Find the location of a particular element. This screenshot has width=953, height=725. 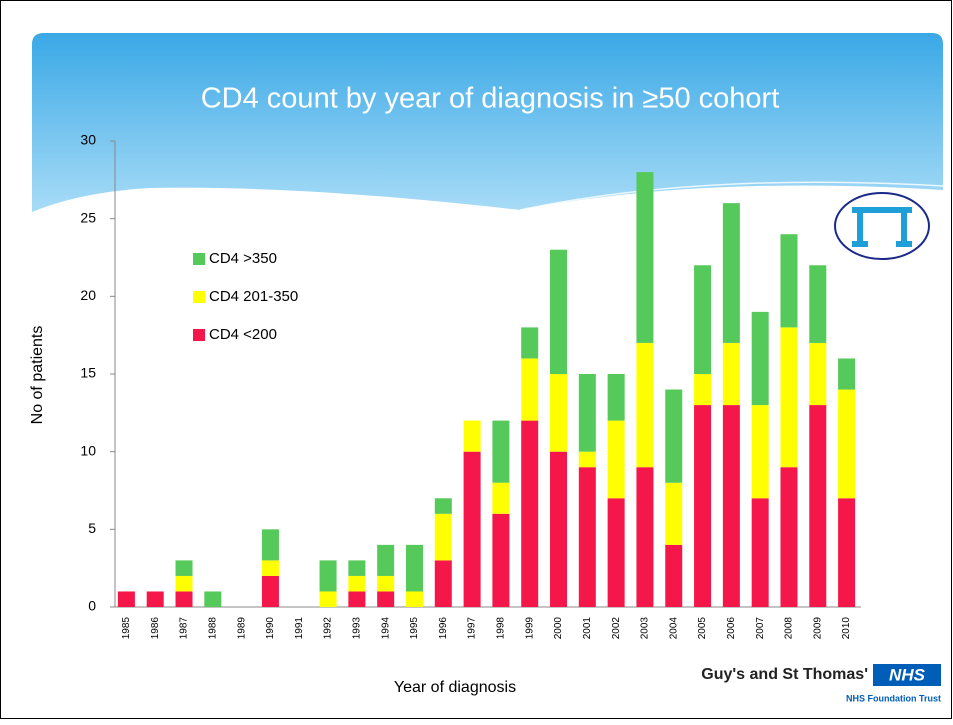

x-tick-label: 2003 is located at coordinates (645, 628).